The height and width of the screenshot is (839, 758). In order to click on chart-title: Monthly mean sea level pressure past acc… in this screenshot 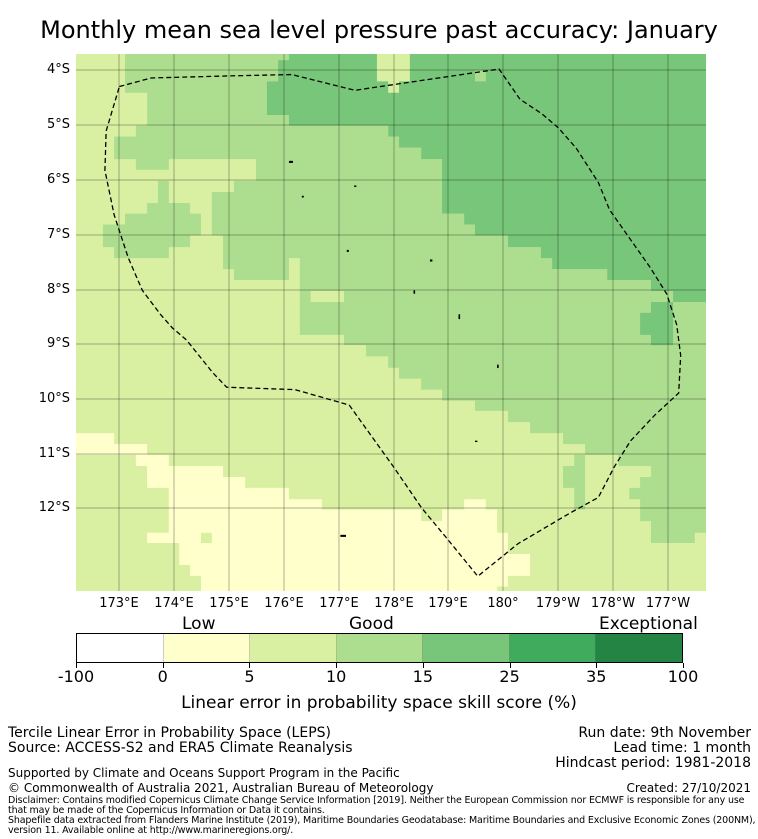, I will do `click(379, 30)`.